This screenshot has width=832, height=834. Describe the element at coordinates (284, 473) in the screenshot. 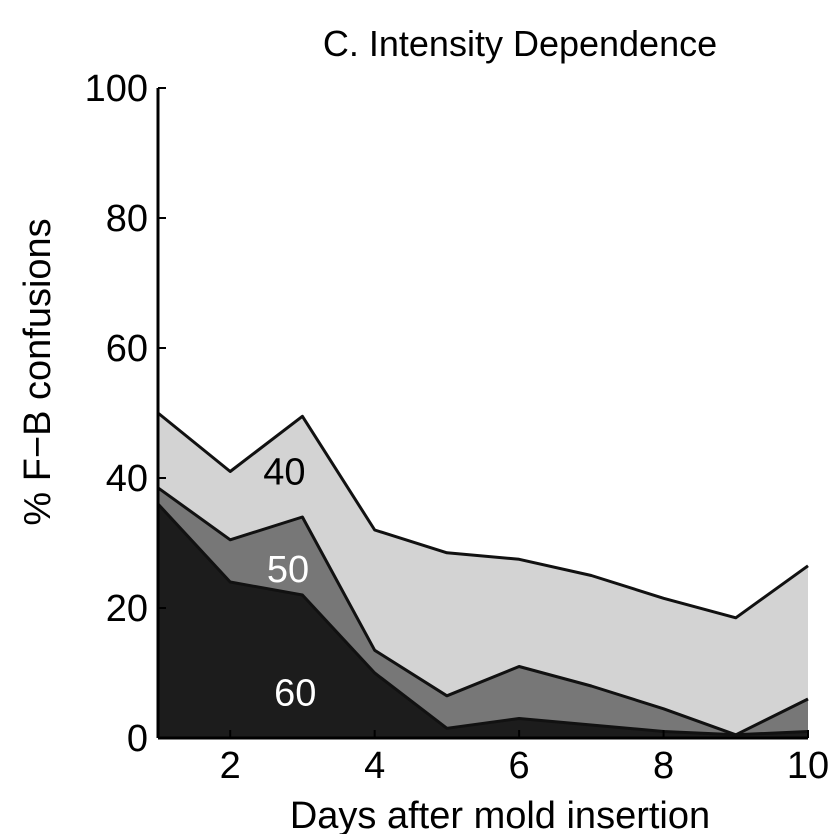

I see `series-label-40: 40` at that location.